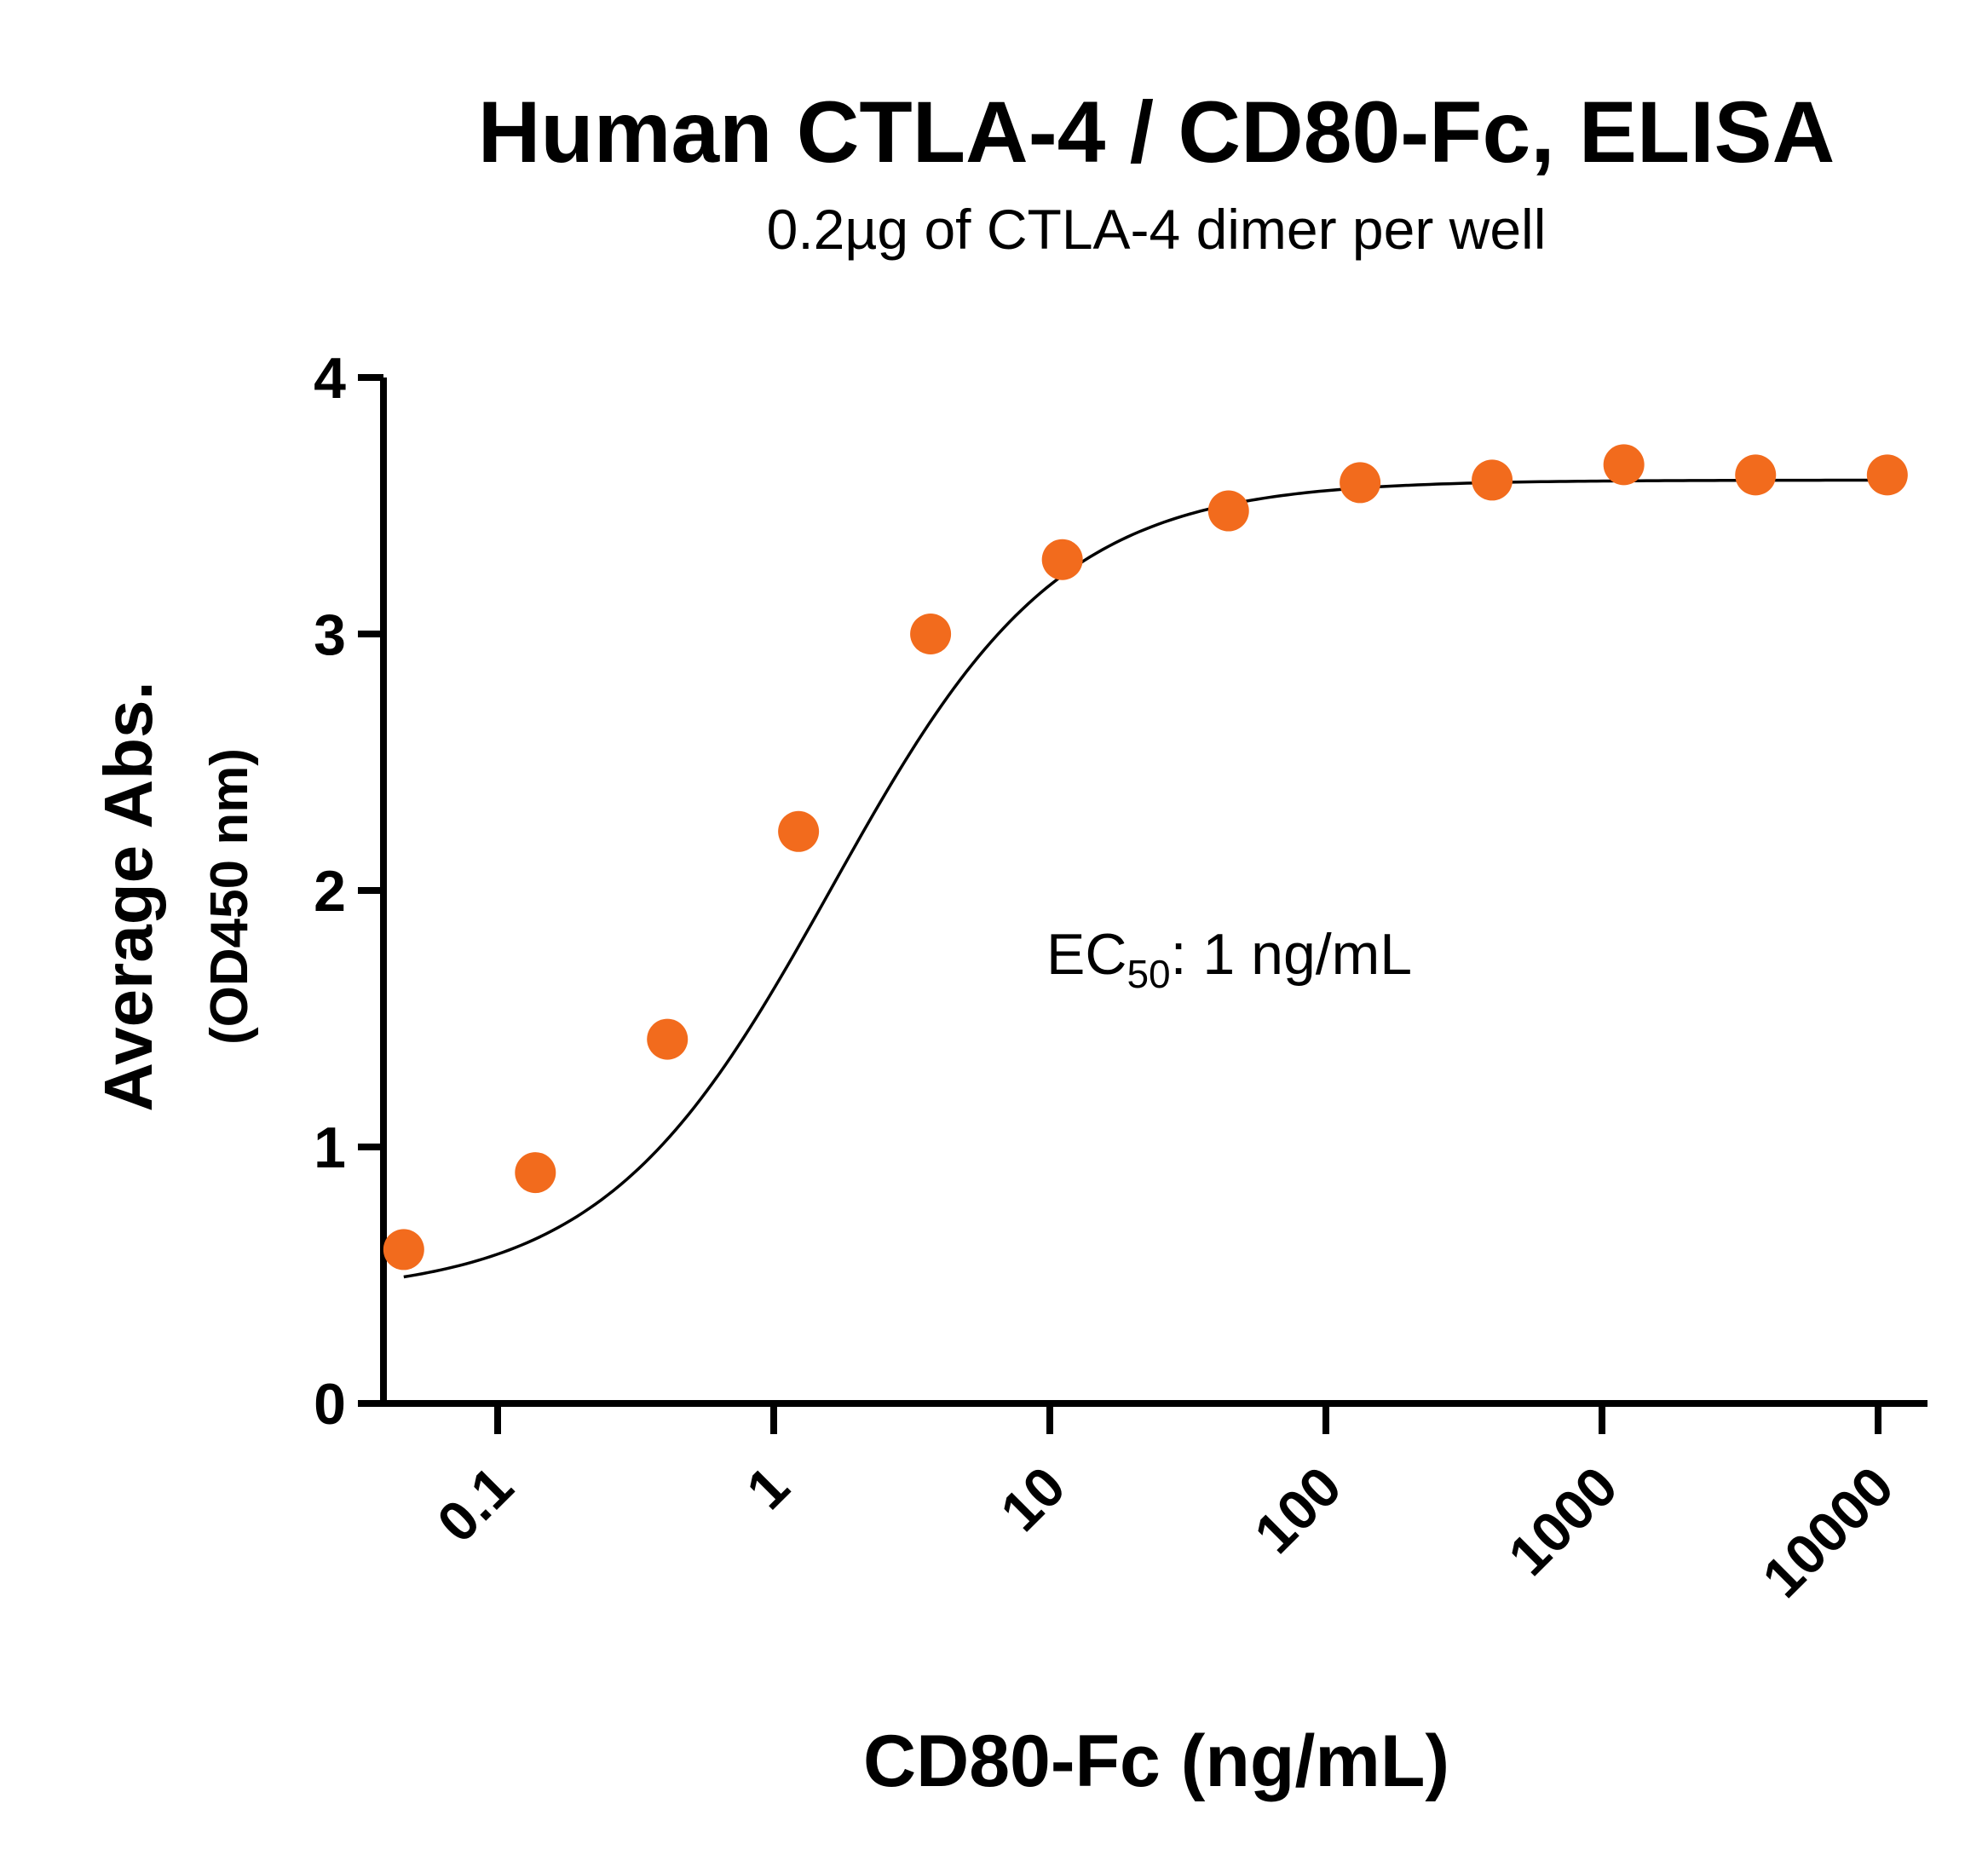  Describe the element at coordinates (1156, 1761) in the screenshot. I see `x-axis-label: CD80-Fc (ng/mL)` at that location.